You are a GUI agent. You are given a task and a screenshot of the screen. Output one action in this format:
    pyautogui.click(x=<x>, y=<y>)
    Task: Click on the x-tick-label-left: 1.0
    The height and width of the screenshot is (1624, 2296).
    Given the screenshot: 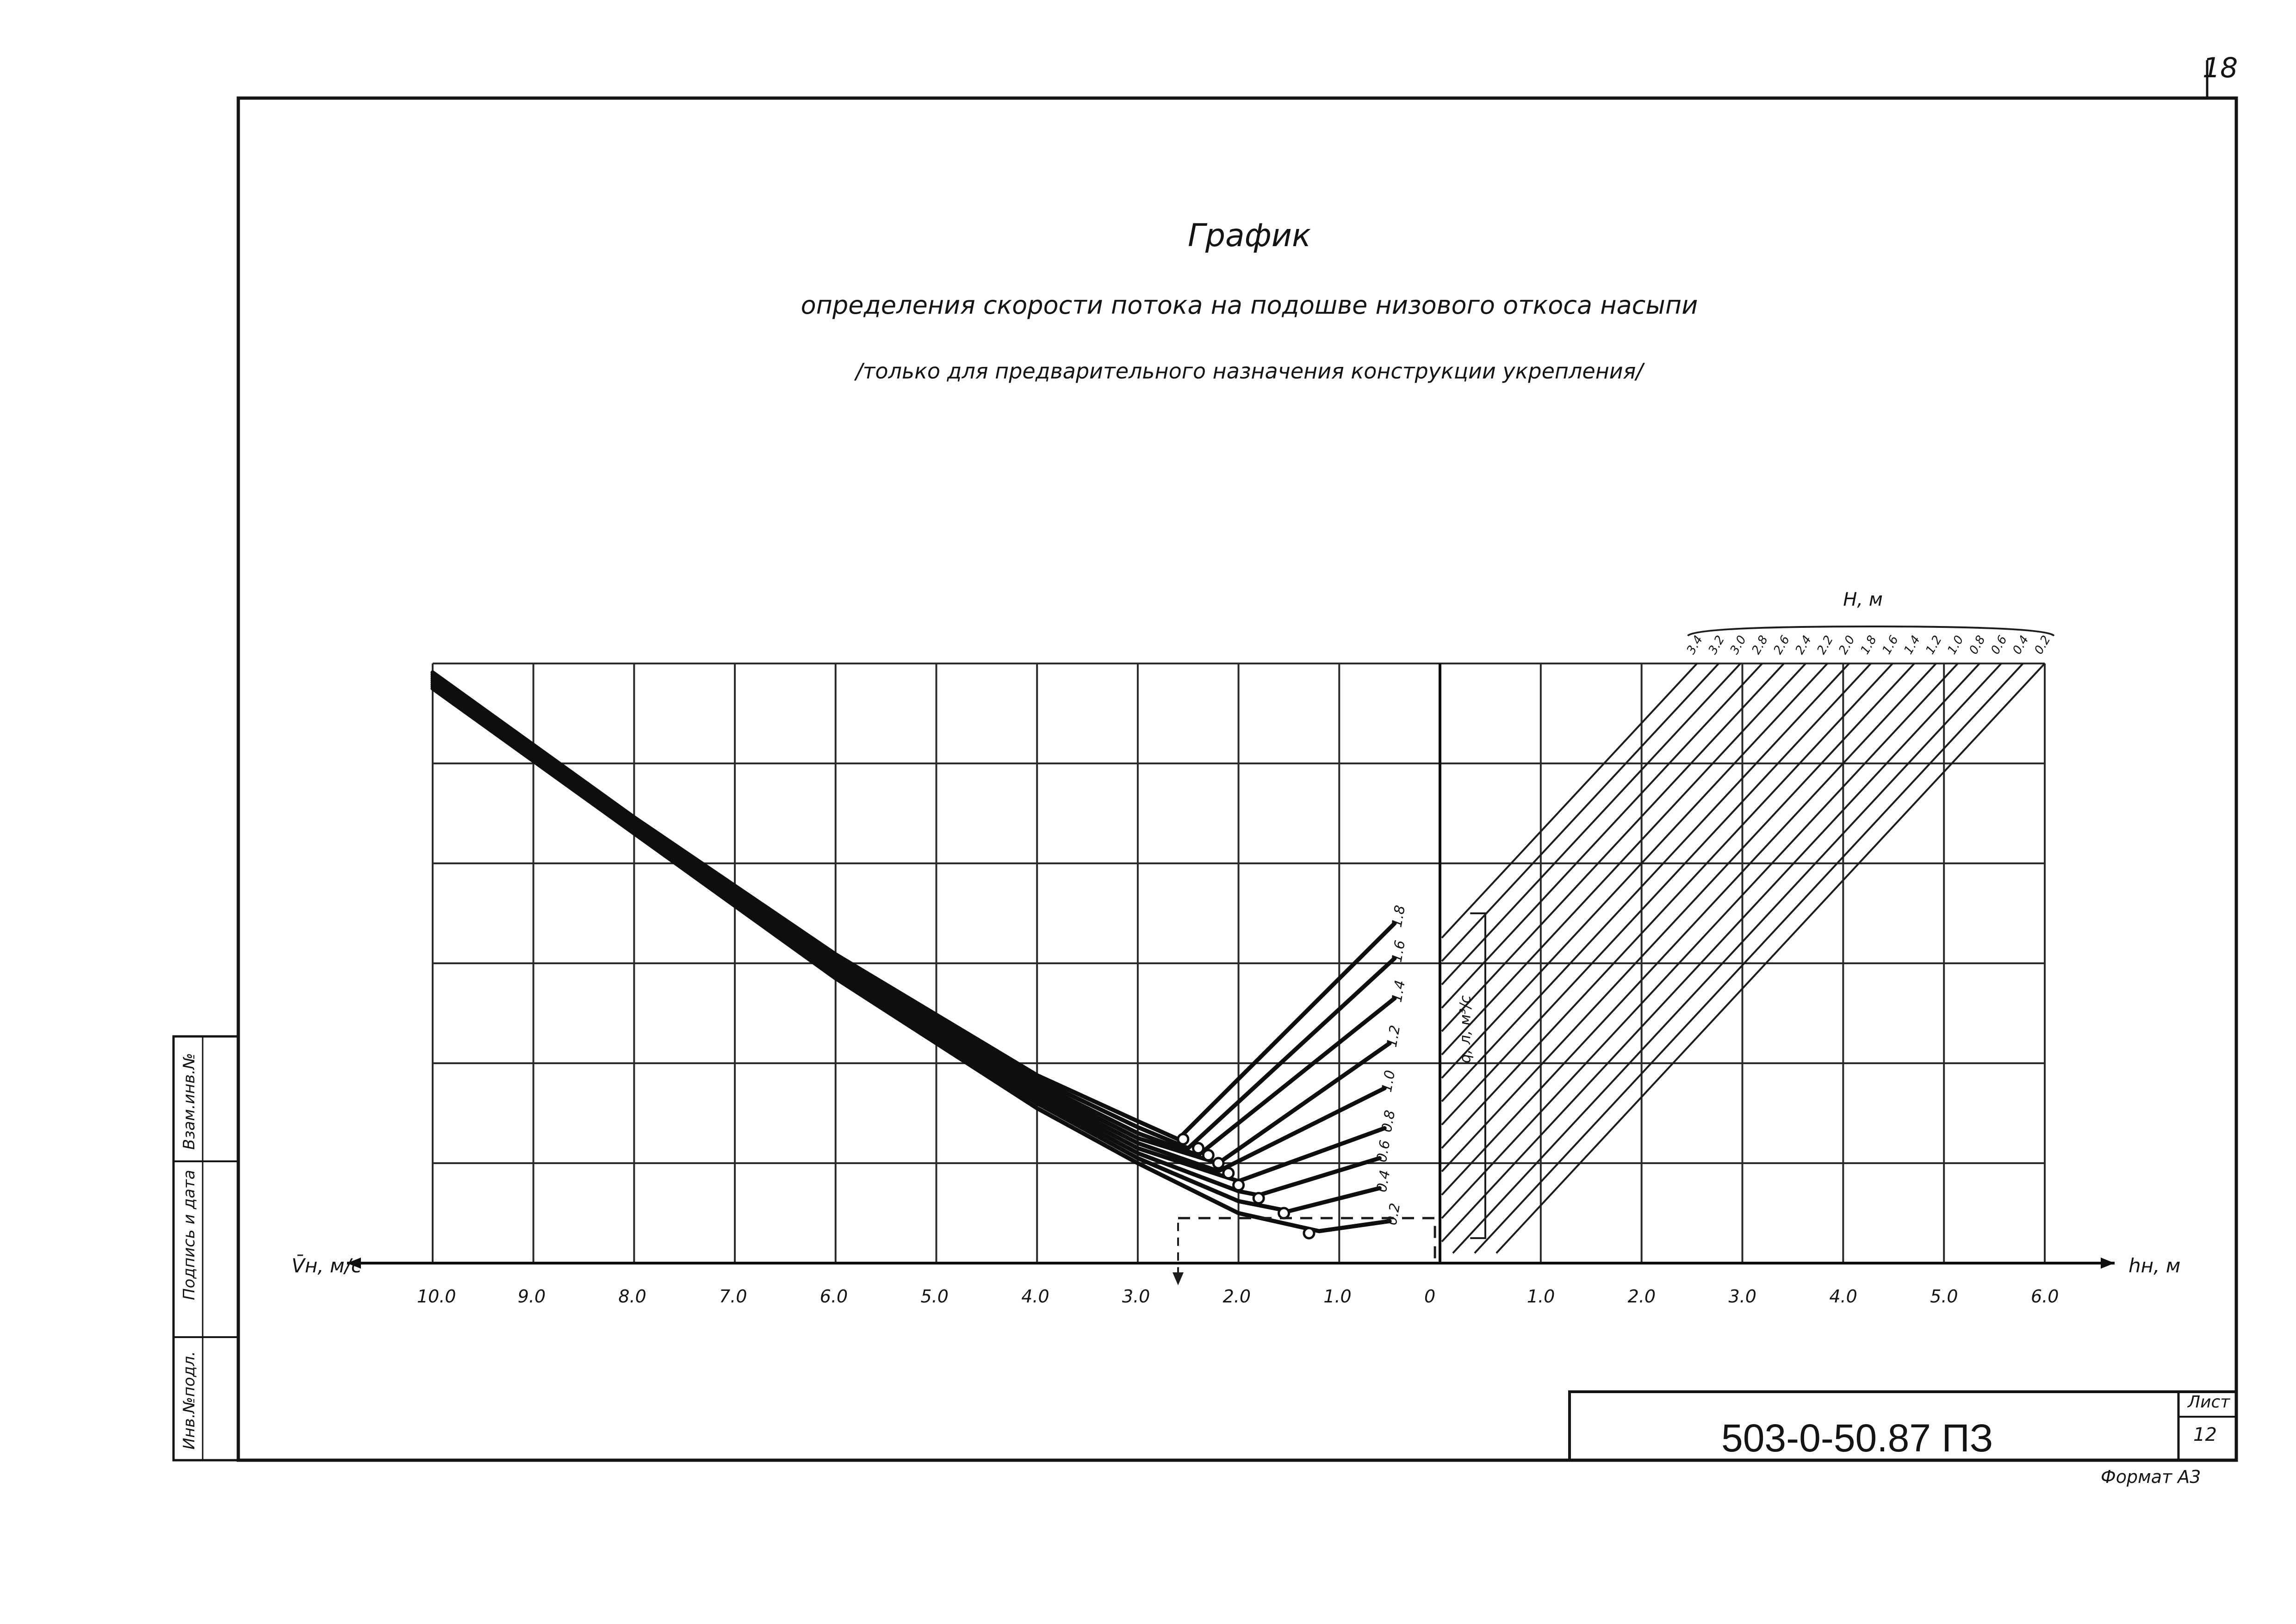 What is the action you would take?
    pyautogui.click(x=1337, y=1296)
    